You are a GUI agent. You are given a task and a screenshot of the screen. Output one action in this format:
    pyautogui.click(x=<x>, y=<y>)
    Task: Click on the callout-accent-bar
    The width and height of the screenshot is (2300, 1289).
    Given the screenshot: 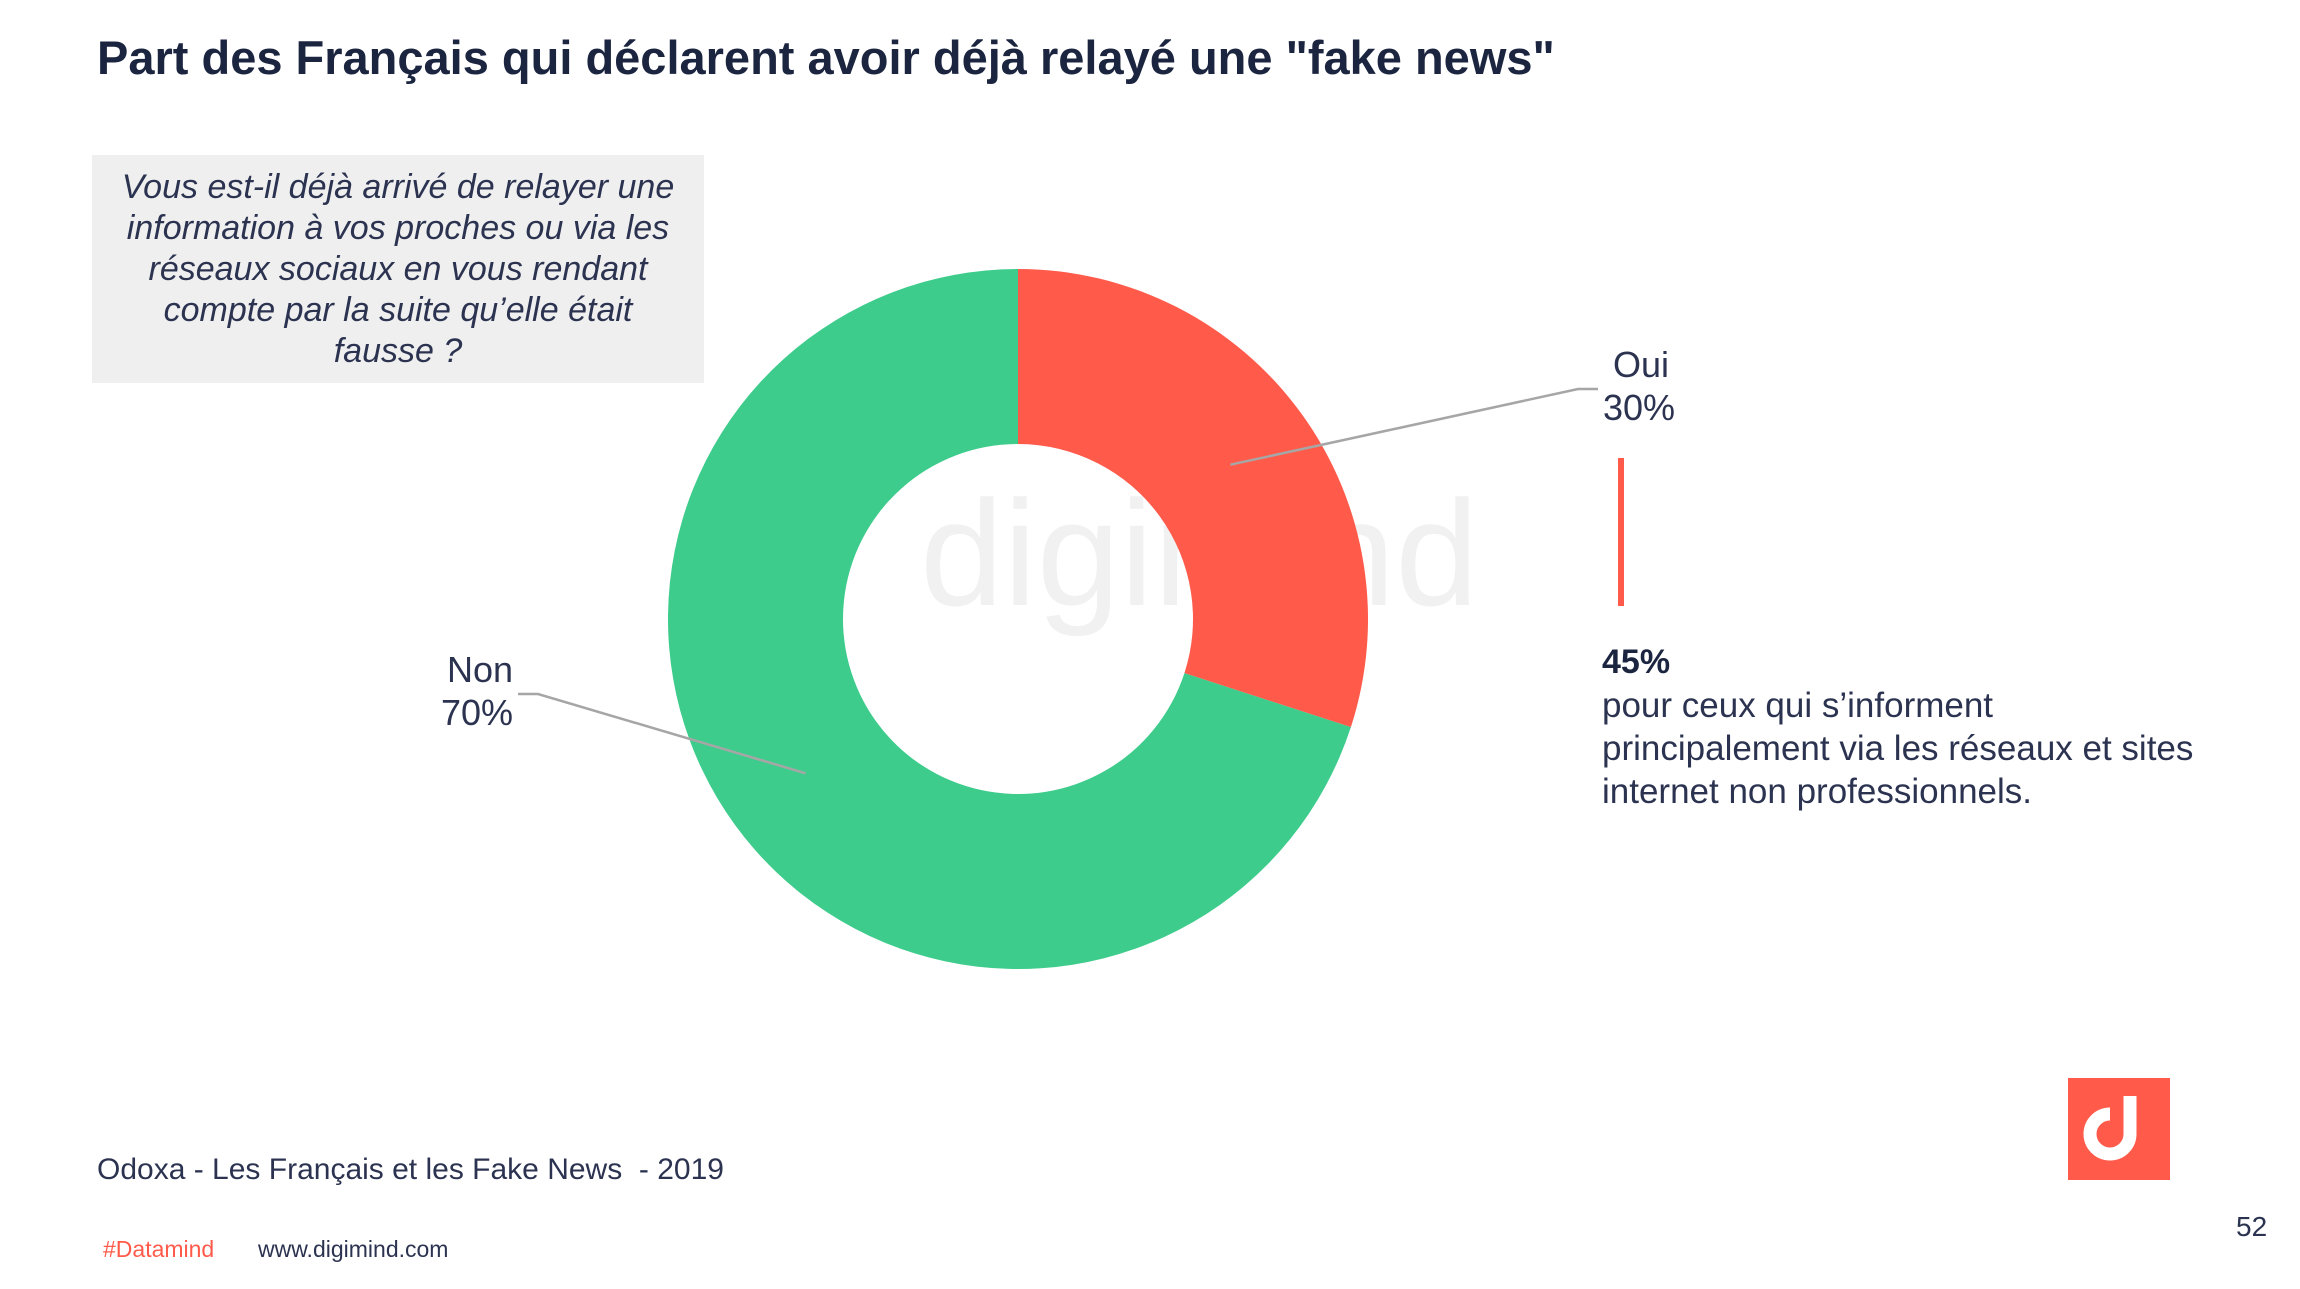 What is the action you would take?
    pyautogui.click(x=1621, y=532)
    